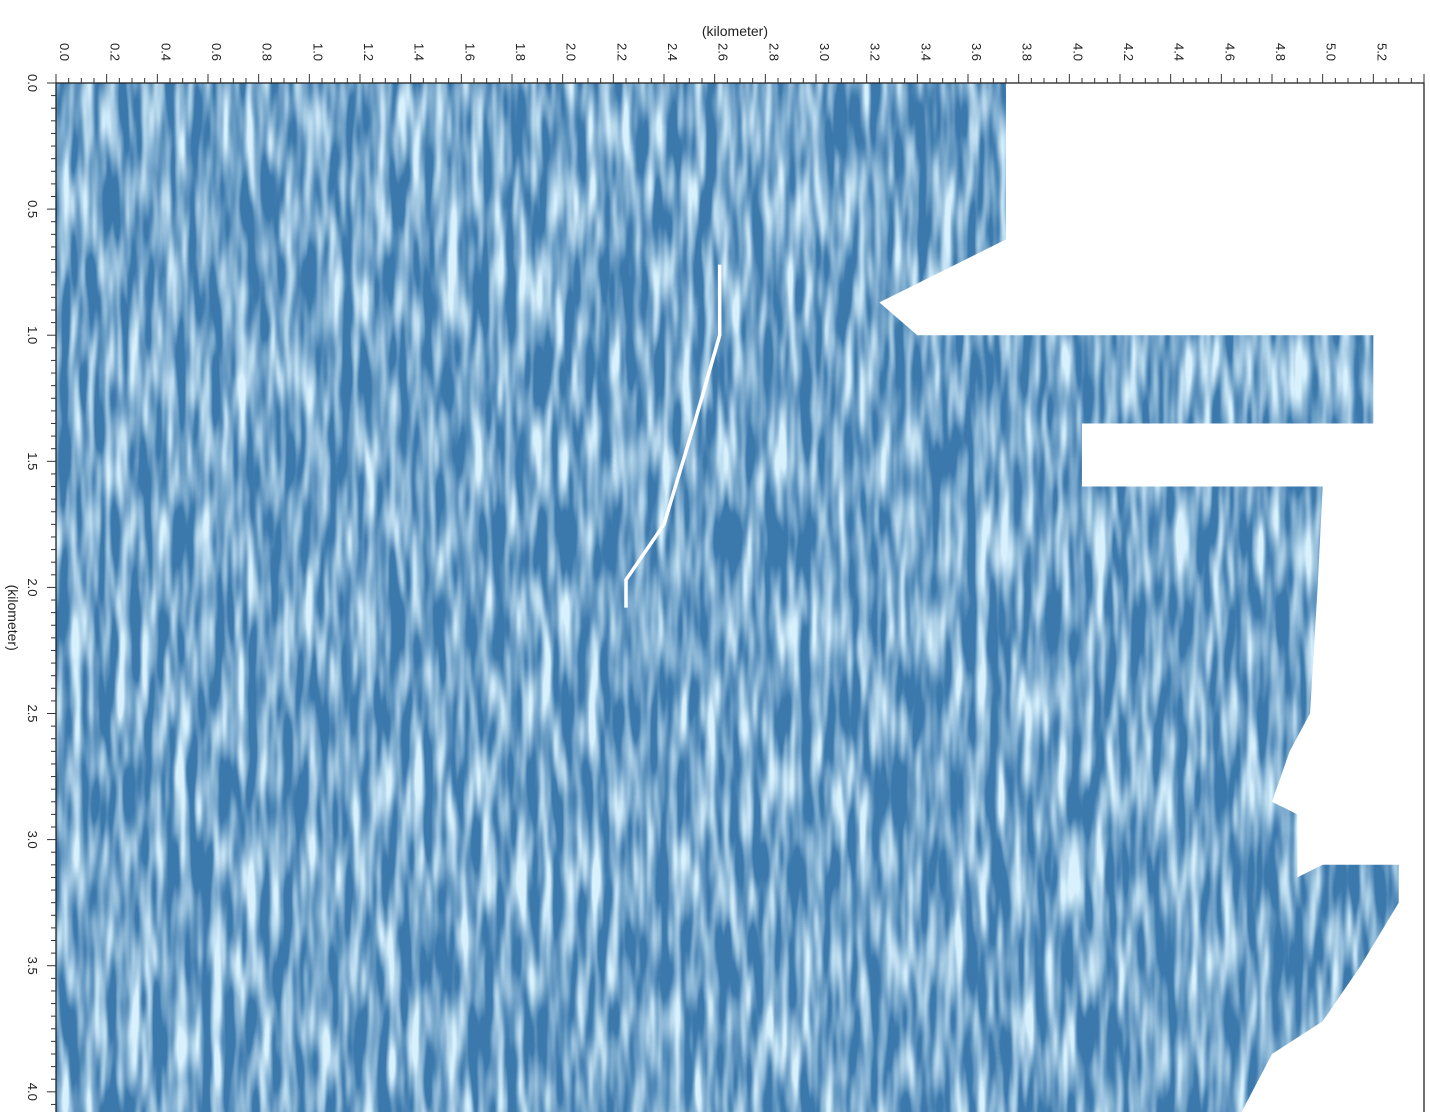 The height and width of the screenshot is (1117, 1430). What do you see at coordinates (32, 966) in the screenshot?
I see `y-tick-label: 3.5` at bounding box center [32, 966].